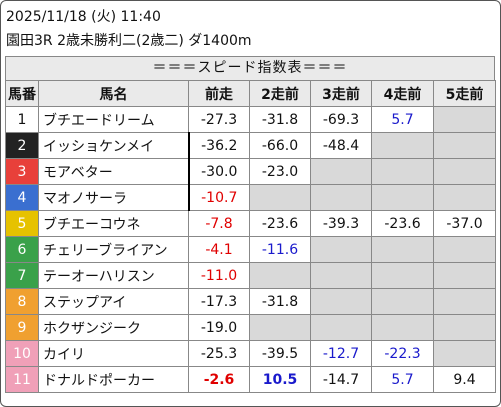  What do you see at coordinates (22, 171) in the screenshot?
I see `horse-number: 3` at bounding box center [22, 171].